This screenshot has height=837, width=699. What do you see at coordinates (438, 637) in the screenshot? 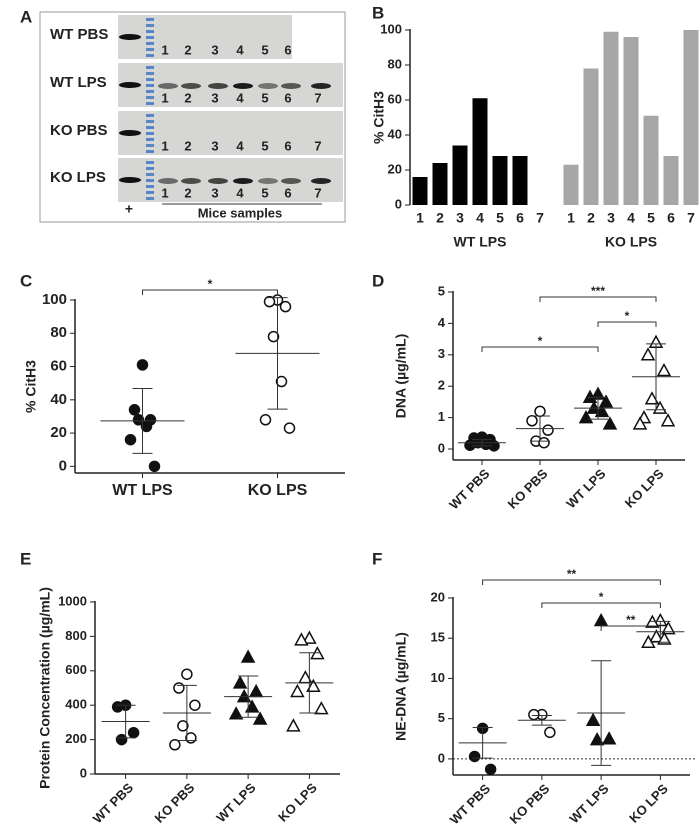
I see `y-tick-label: 15` at bounding box center [438, 637].